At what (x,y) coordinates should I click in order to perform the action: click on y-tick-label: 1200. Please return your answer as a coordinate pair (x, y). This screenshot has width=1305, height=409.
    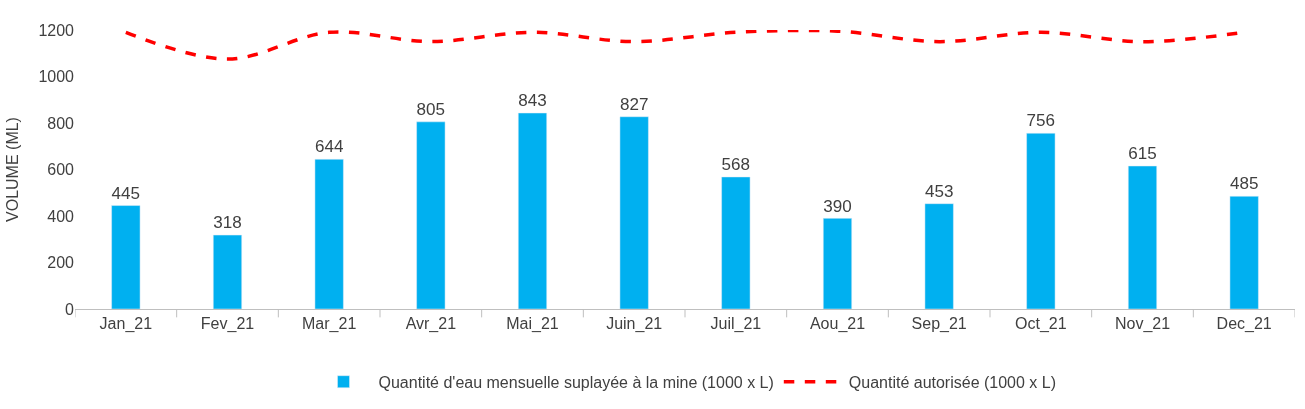
    Looking at the image, I should click on (56, 30).